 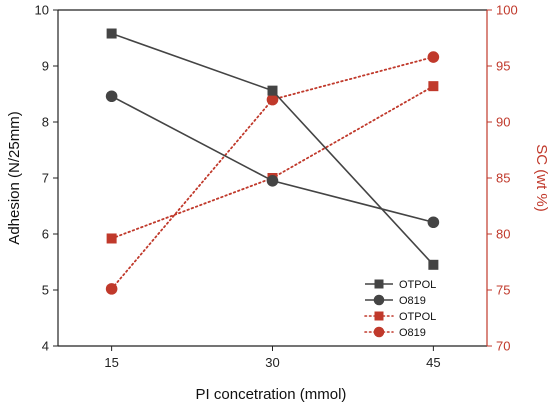 What do you see at coordinates (503, 234) in the screenshot?
I see `y-right-tick-label: 80` at bounding box center [503, 234].